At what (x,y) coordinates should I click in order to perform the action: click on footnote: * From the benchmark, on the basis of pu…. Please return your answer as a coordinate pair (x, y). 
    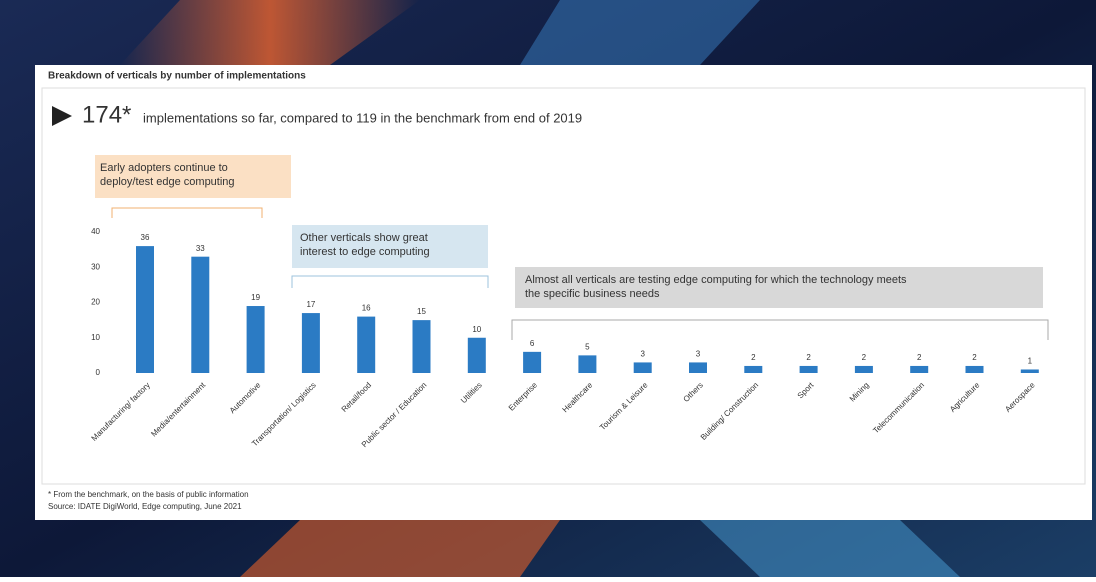
    Looking at the image, I should click on (148, 494).